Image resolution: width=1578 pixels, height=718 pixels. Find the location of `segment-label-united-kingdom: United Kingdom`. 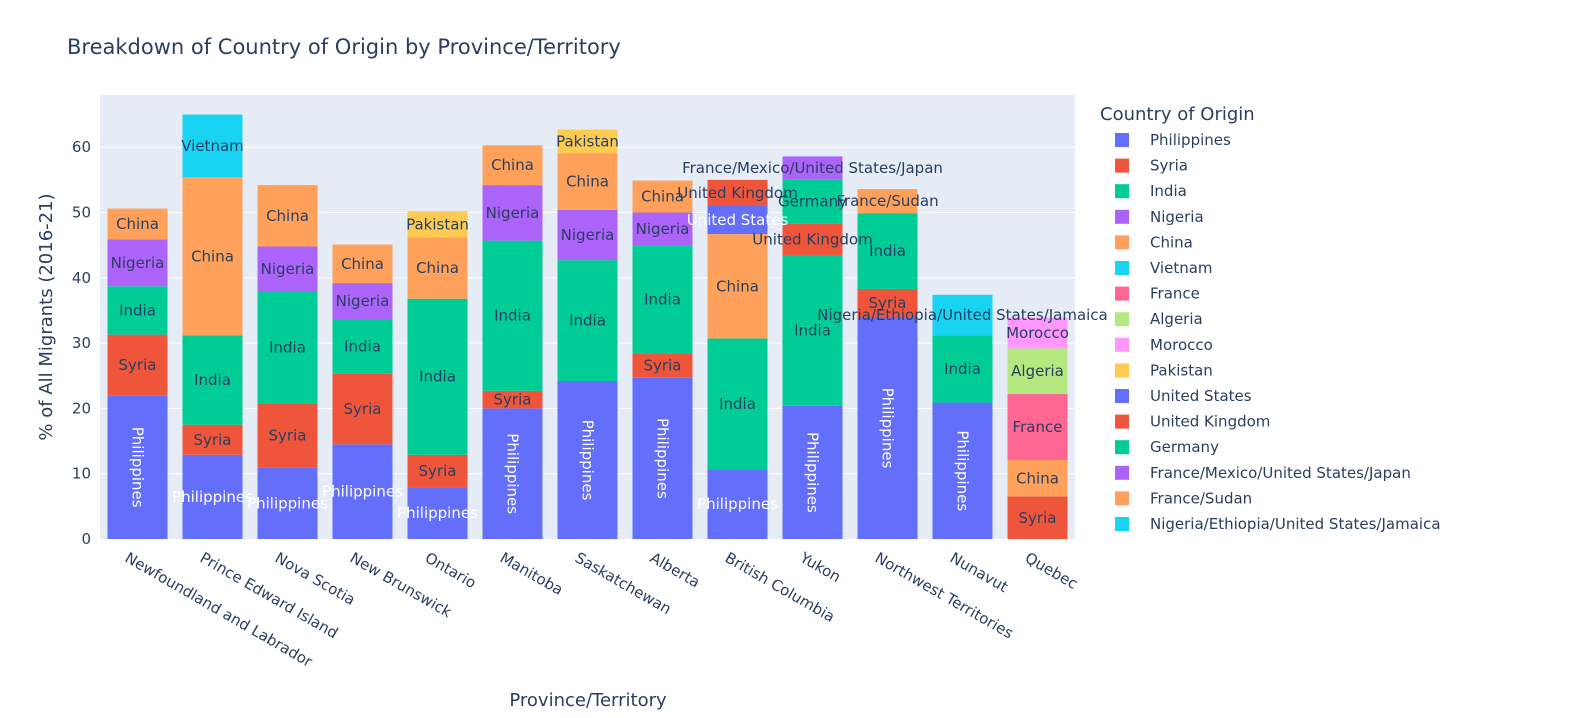

segment-label-united-kingdom: United Kingdom is located at coordinates (737, 193).